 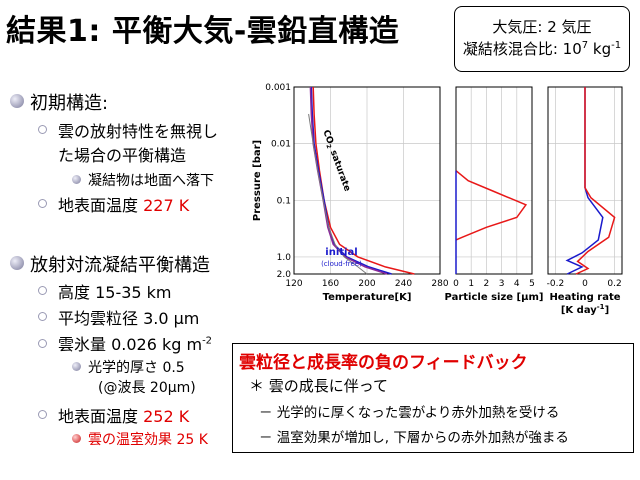 What do you see at coordinates (135, 344) in the screenshot?
I see `cloud-ice-text: 雲氷量 0.026 kg m-2` at bounding box center [135, 344].